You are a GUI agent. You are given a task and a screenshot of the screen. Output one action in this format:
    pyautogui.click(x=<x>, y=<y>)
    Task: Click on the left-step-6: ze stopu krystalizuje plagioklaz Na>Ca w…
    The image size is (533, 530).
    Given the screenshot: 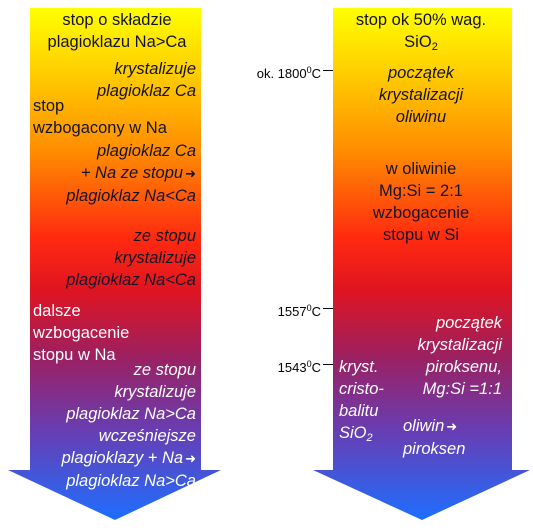 What is the action you would take?
    pyautogui.click(x=128, y=425)
    